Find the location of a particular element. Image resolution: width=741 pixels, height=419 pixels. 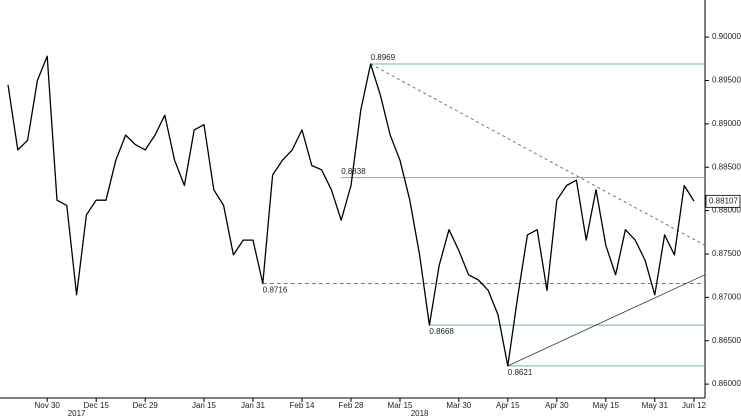

level-label: 0.8668 is located at coordinates (441, 331).